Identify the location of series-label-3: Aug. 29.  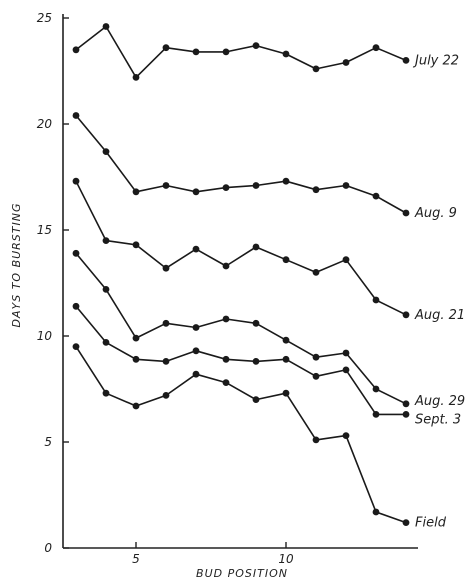
(439, 401).